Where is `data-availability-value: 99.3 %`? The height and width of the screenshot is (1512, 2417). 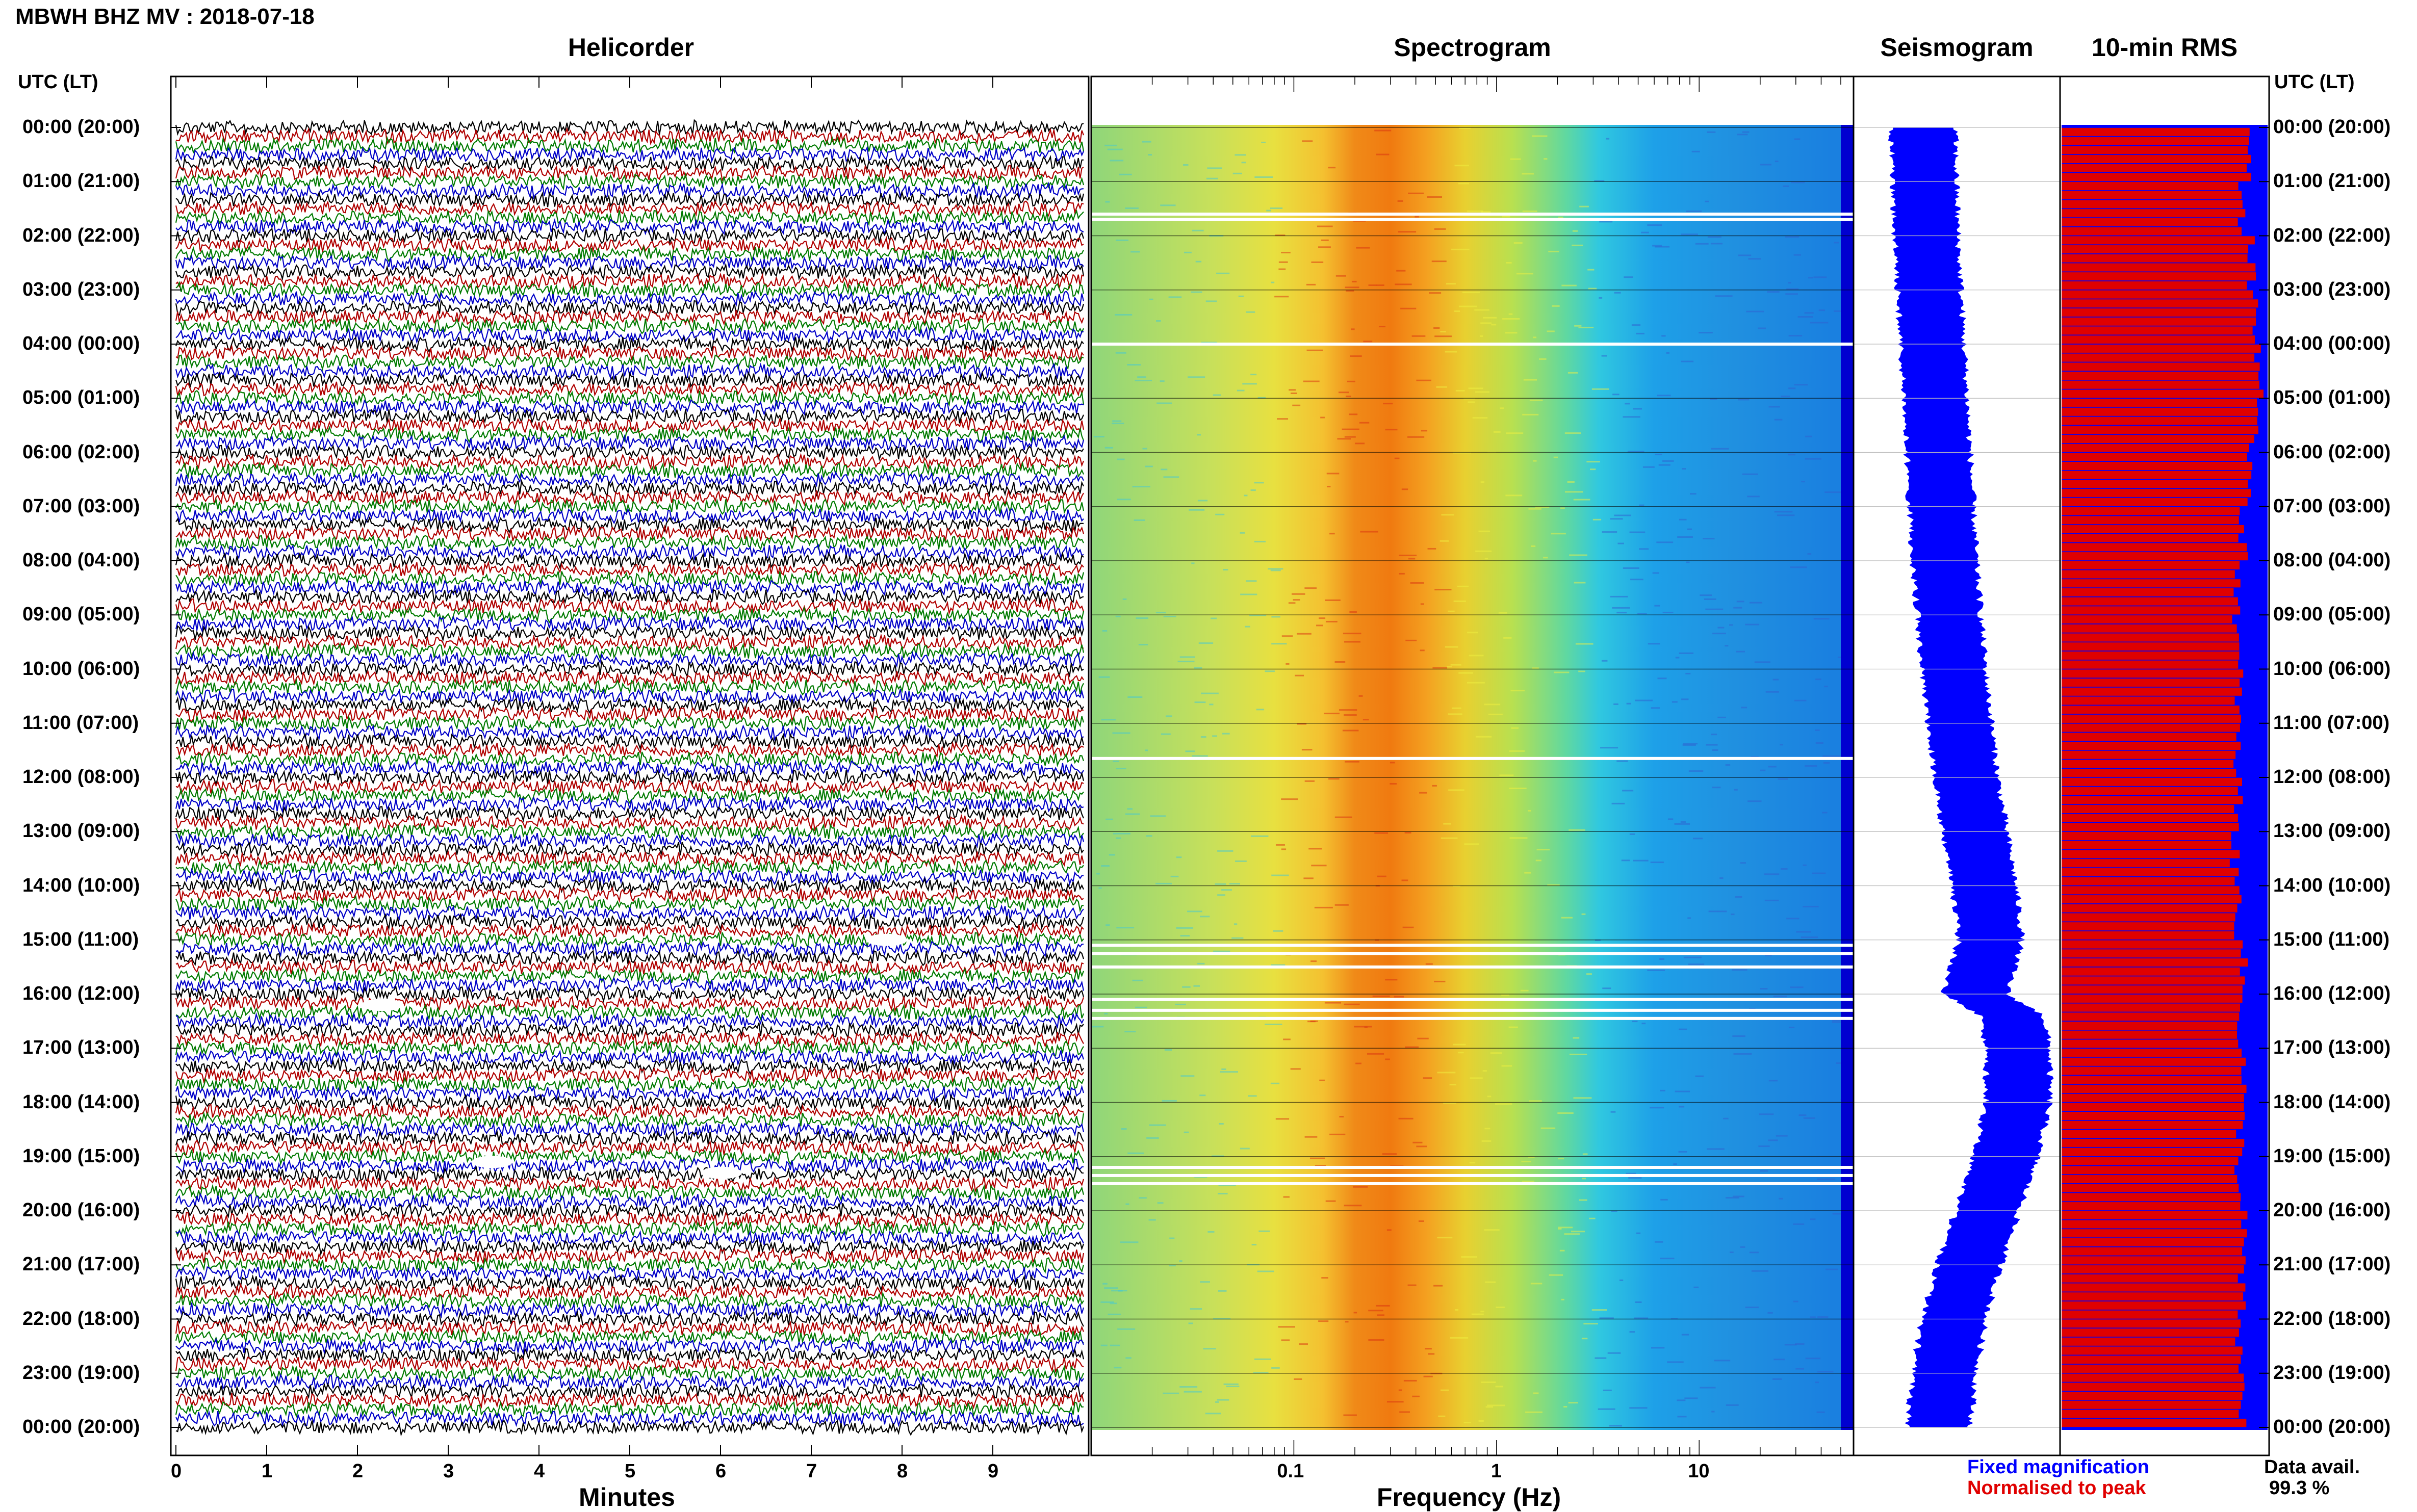 data-availability-value: 99.3 % is located at coordinates (2299, 1488).